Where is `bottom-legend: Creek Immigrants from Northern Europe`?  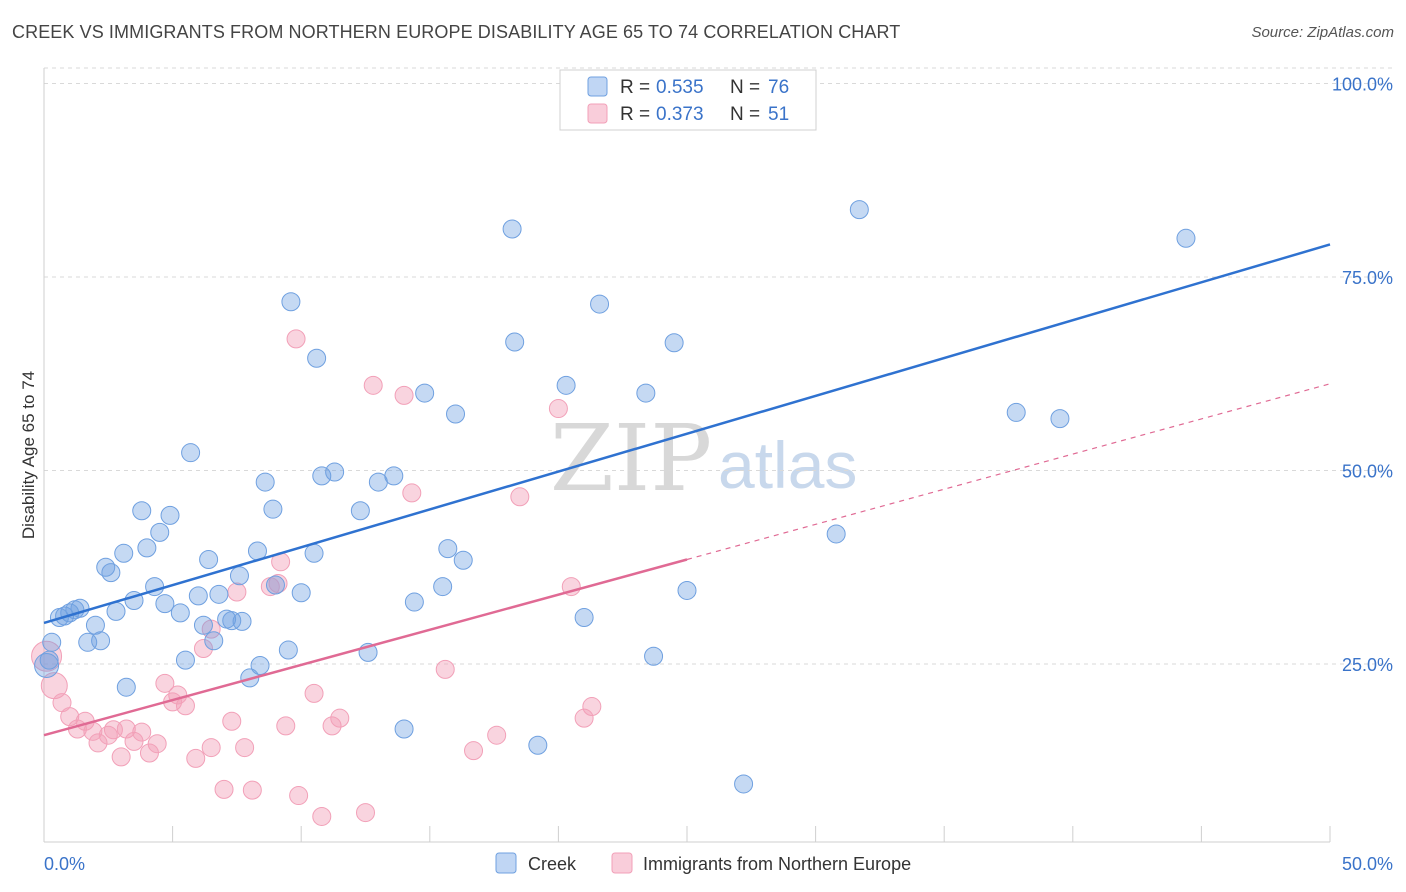 bottom-legend: Creek Immigrants from Northern Europe is located at coordinates (703, 863).